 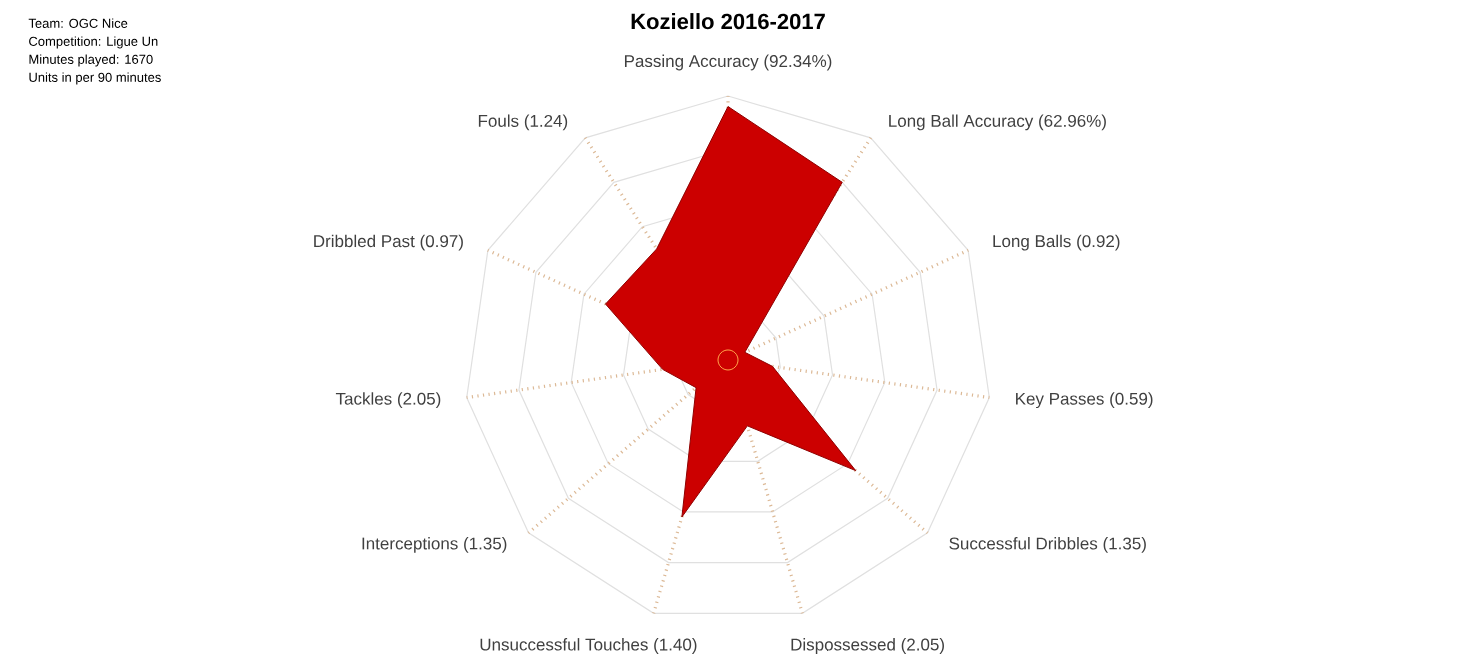 What do you see at coordinates (1084, 400) in the screenshot?
I see `spoke-label: Key Passes (0.59)` at bounding box center [1084, 400].